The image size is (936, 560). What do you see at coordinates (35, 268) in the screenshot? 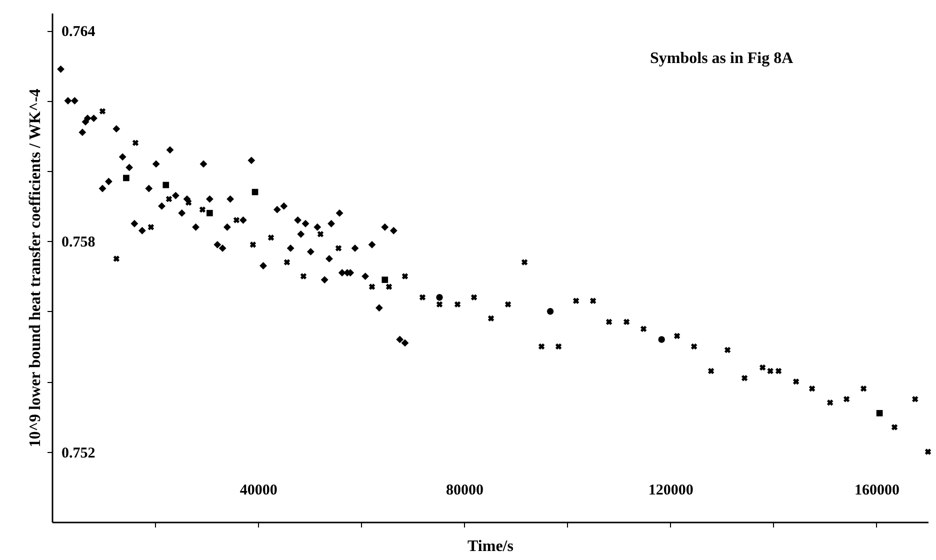
I see `y-axis-title: 10^9 lower bound heat transfer coefficients / WK^-4` at bounding box center [35, 268].